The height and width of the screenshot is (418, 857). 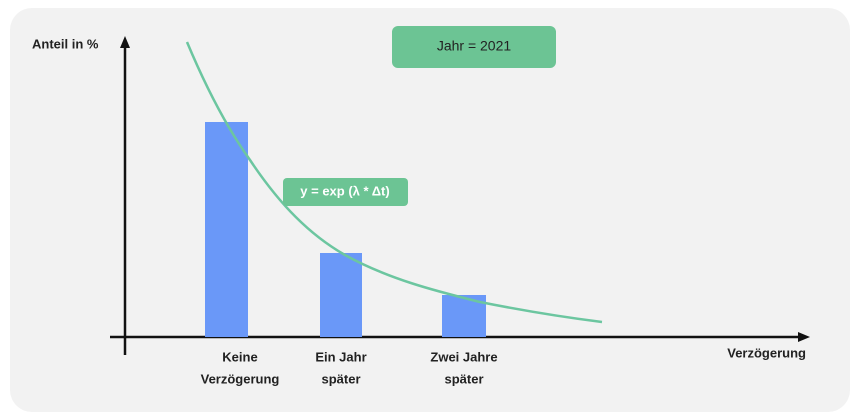 What do you see at coordinates (240, 378) in the screenshot?
I see `category-label: Verzögerung` at bounding box center [240, 378].